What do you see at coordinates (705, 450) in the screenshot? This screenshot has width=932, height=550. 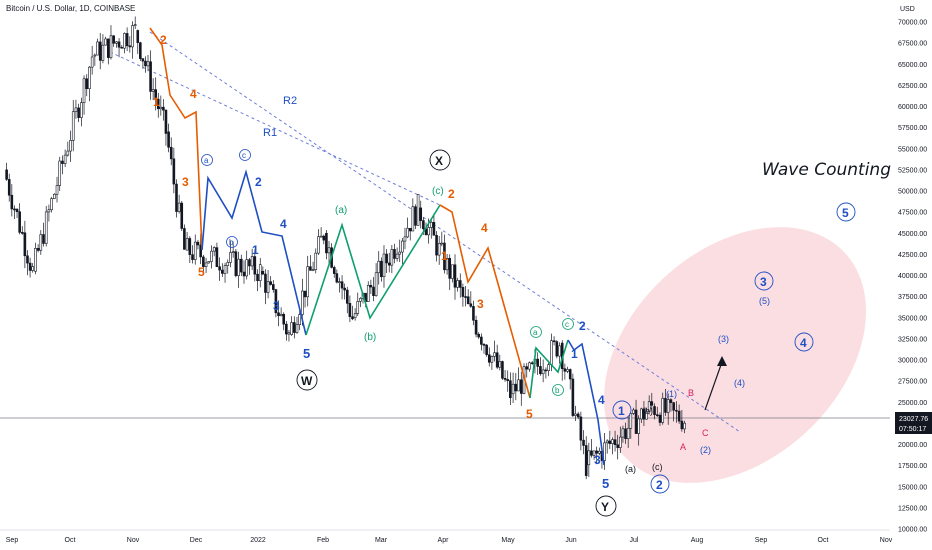 I see `svg-text: (2)` at bounding box center [705, 450].